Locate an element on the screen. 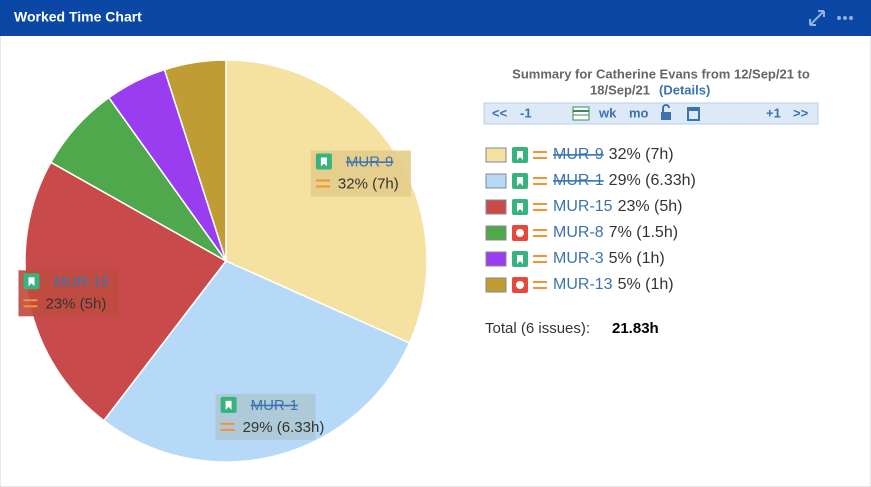 This screenshot has width=871, height=487. legend-value: 32% (7h) is located at coordinates (641, 154).